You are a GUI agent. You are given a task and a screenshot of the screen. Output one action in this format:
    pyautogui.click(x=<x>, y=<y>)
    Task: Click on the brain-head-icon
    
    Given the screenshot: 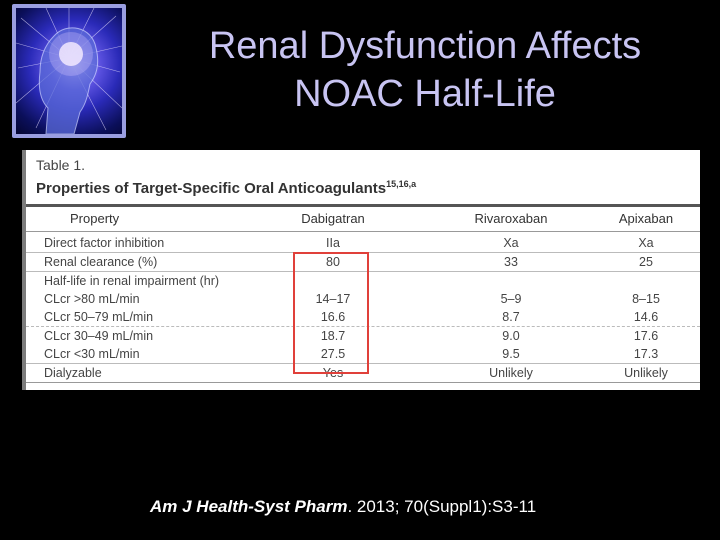 What is the action you would take?
    pyautogui.click(x=69, y=71)
    